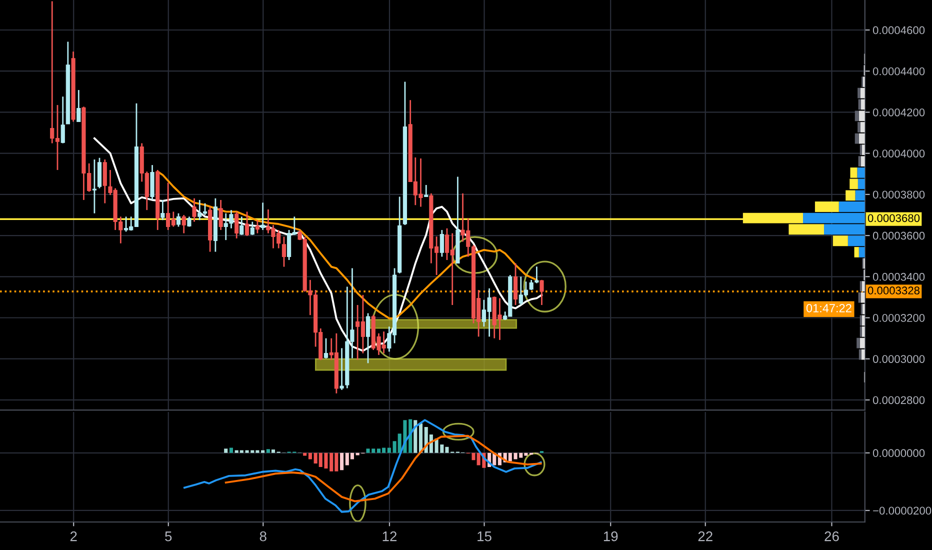  What do you see at coordinates (829, 308) in the screenshot?
I see `annotation: 01:47:22` at bounding box center [829, 308].